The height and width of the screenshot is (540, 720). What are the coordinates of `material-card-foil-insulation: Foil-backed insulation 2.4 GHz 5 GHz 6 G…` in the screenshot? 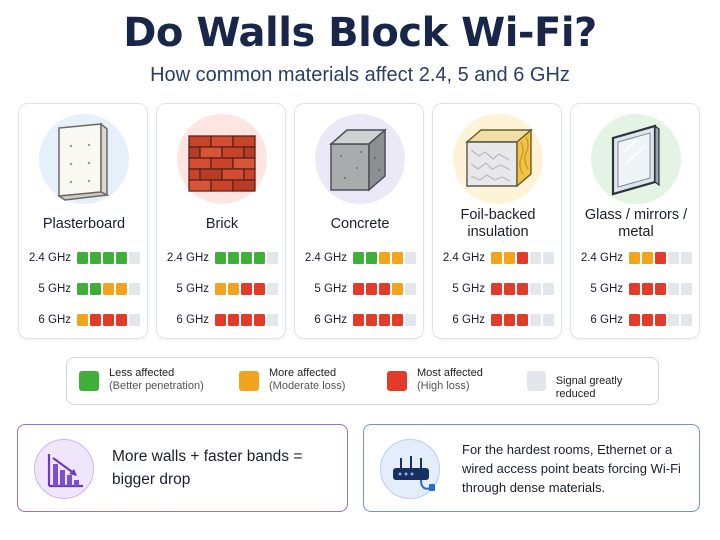 It's located at (497, 221).